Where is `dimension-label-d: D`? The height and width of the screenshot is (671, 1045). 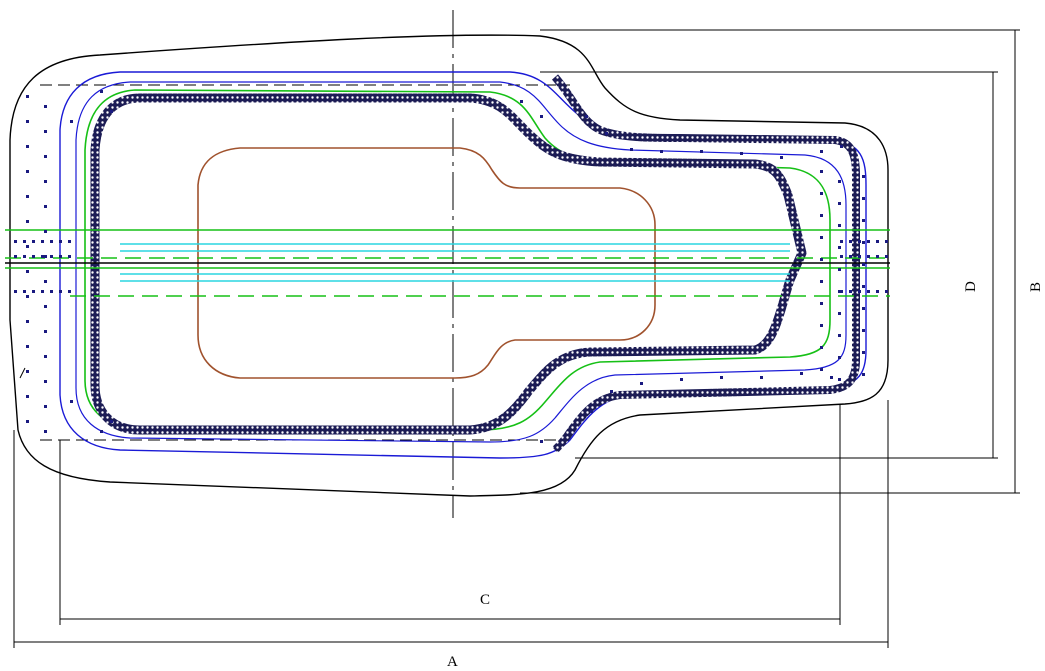 dimension-label-d: D is located at coordinates (971, 286).